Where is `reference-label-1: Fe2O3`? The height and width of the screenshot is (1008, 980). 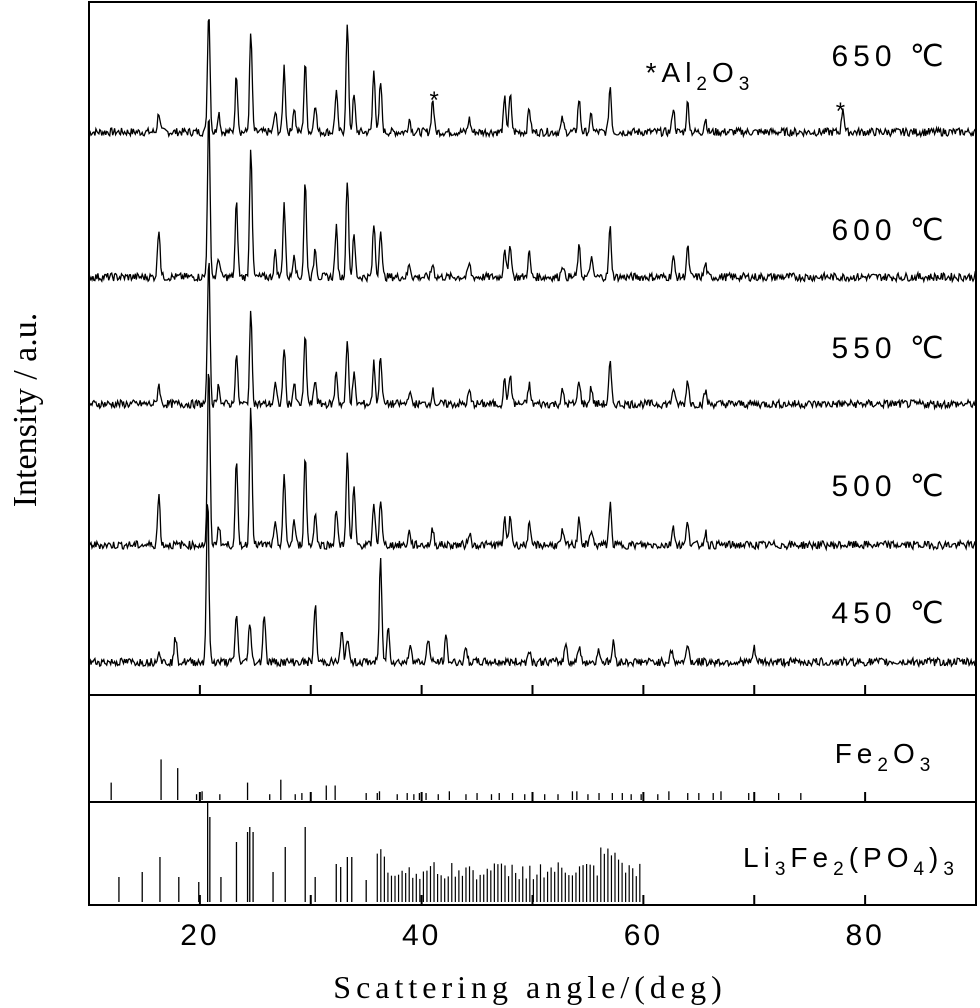 reference-label-1: Fe2O3 is located at coordinates (885, 757).